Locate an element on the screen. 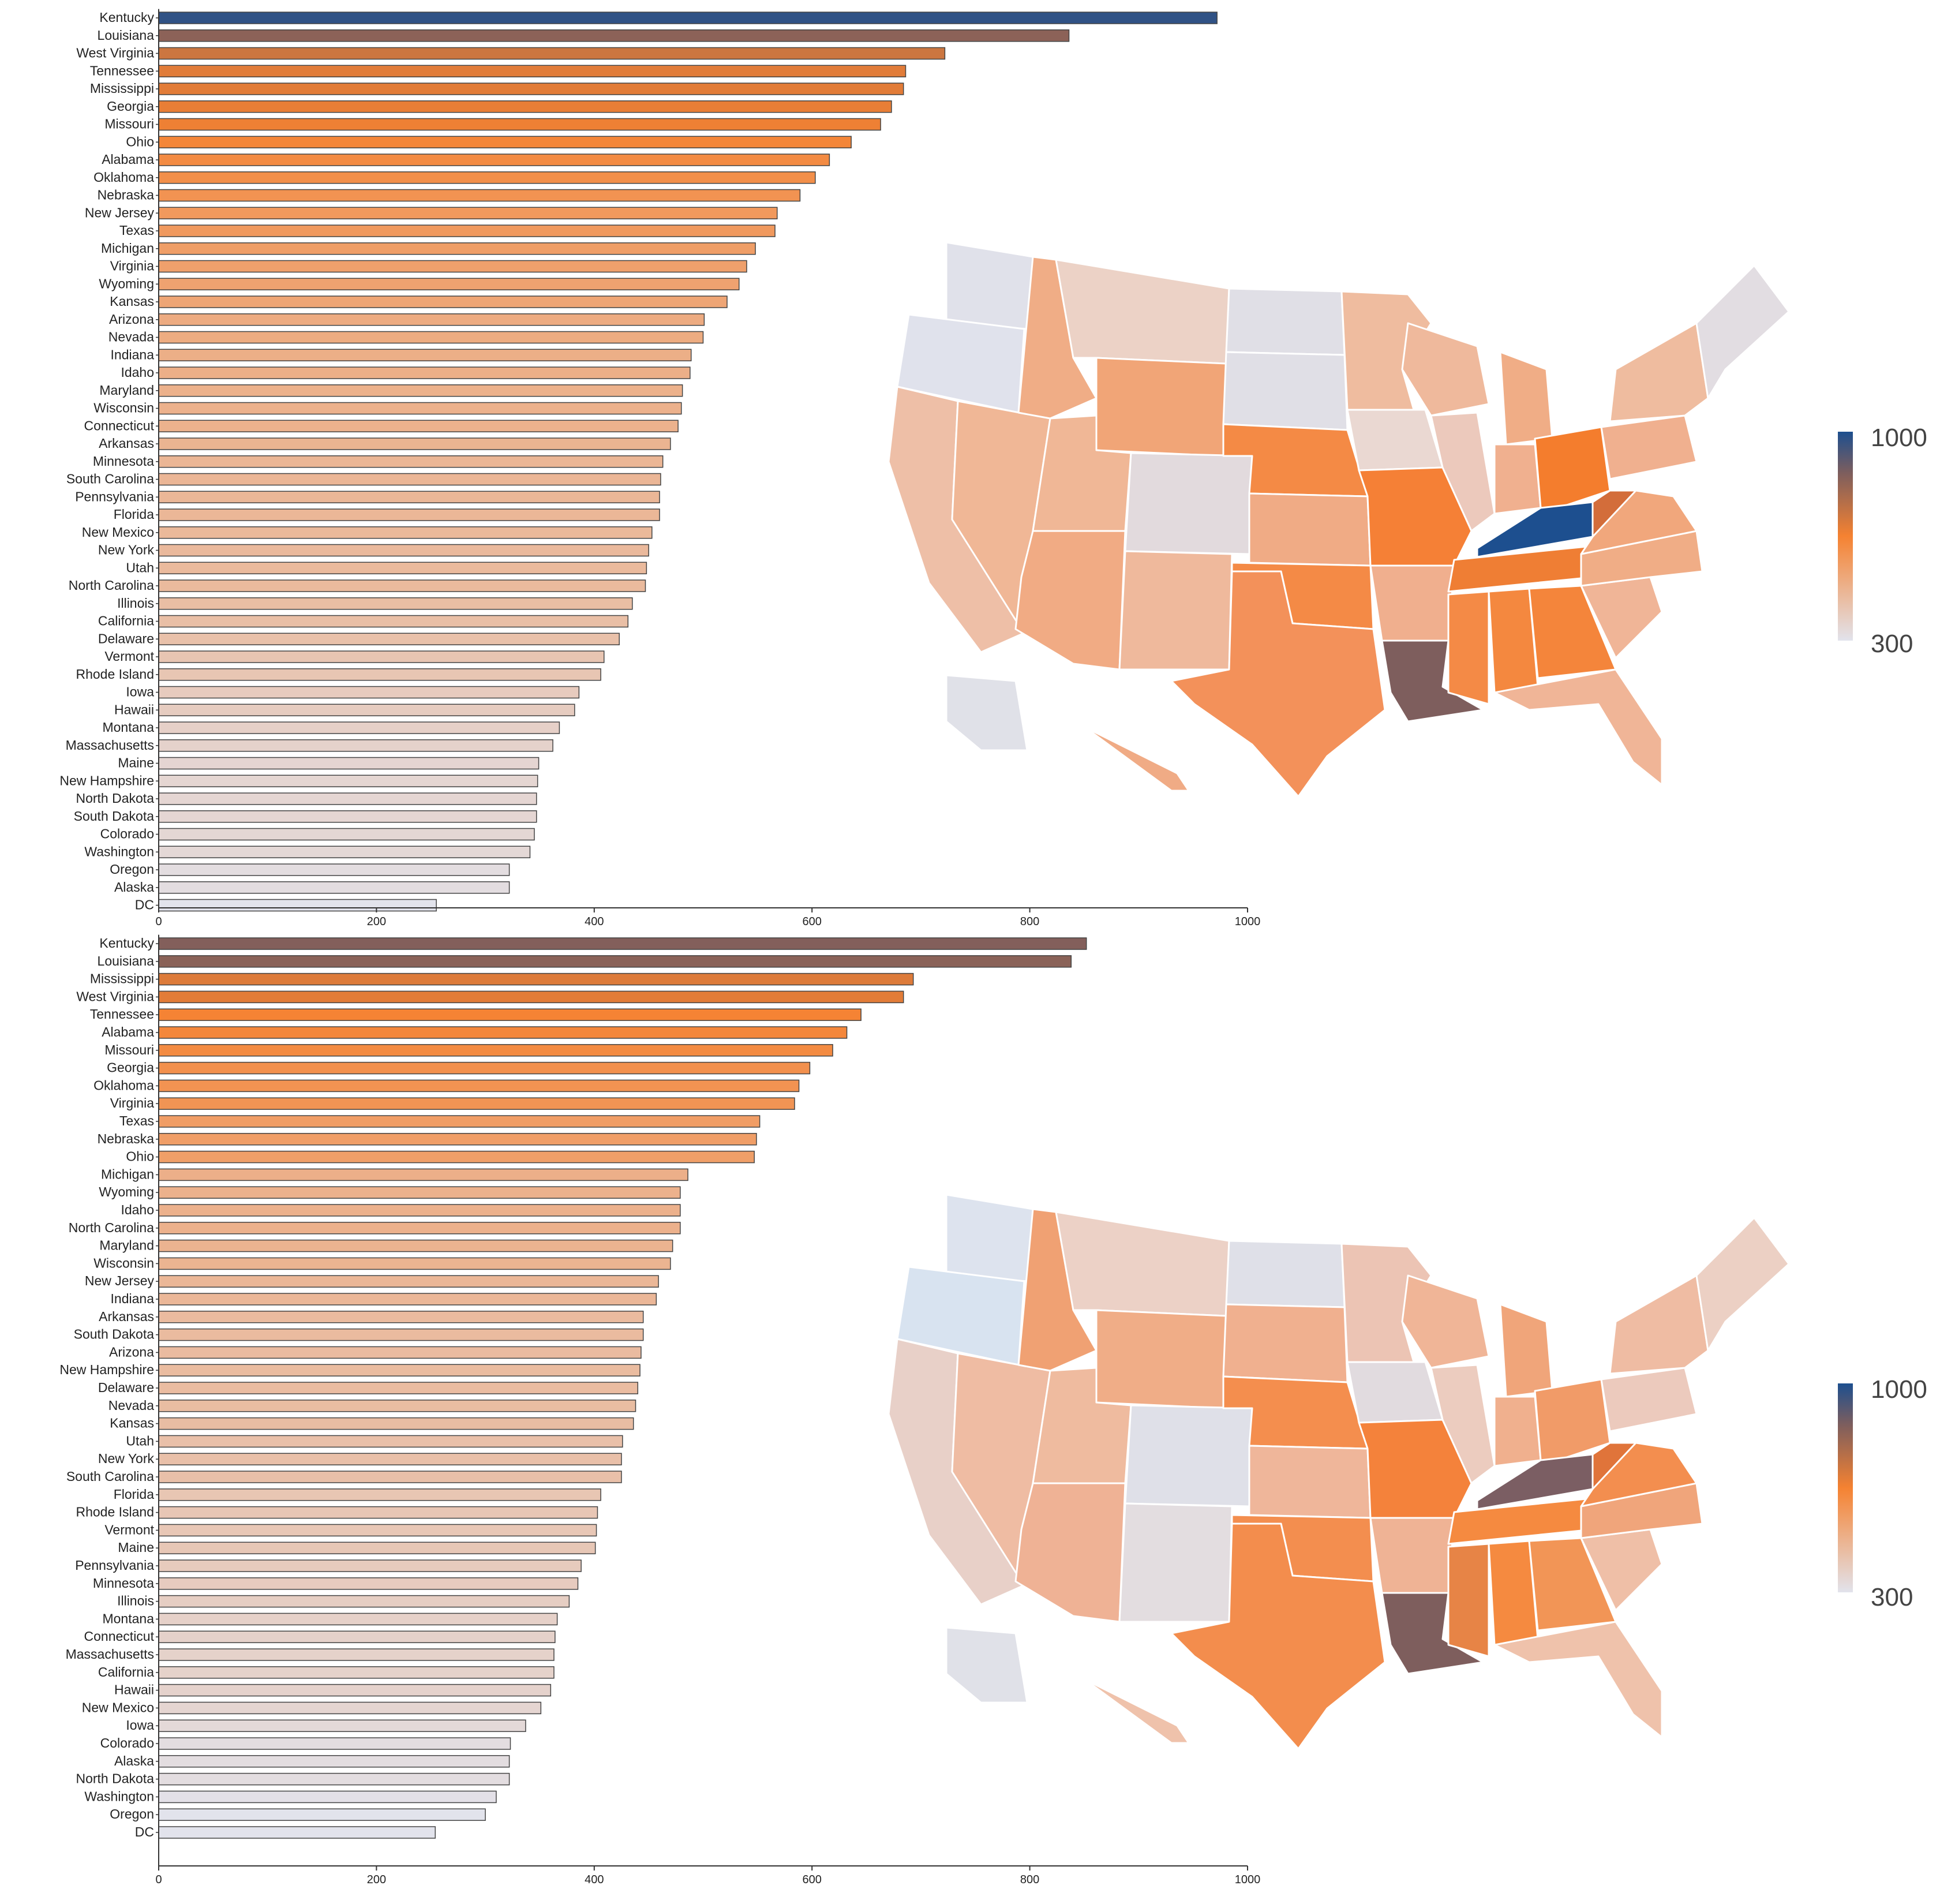  bar-kentucky is located at coordinates (622, 944).